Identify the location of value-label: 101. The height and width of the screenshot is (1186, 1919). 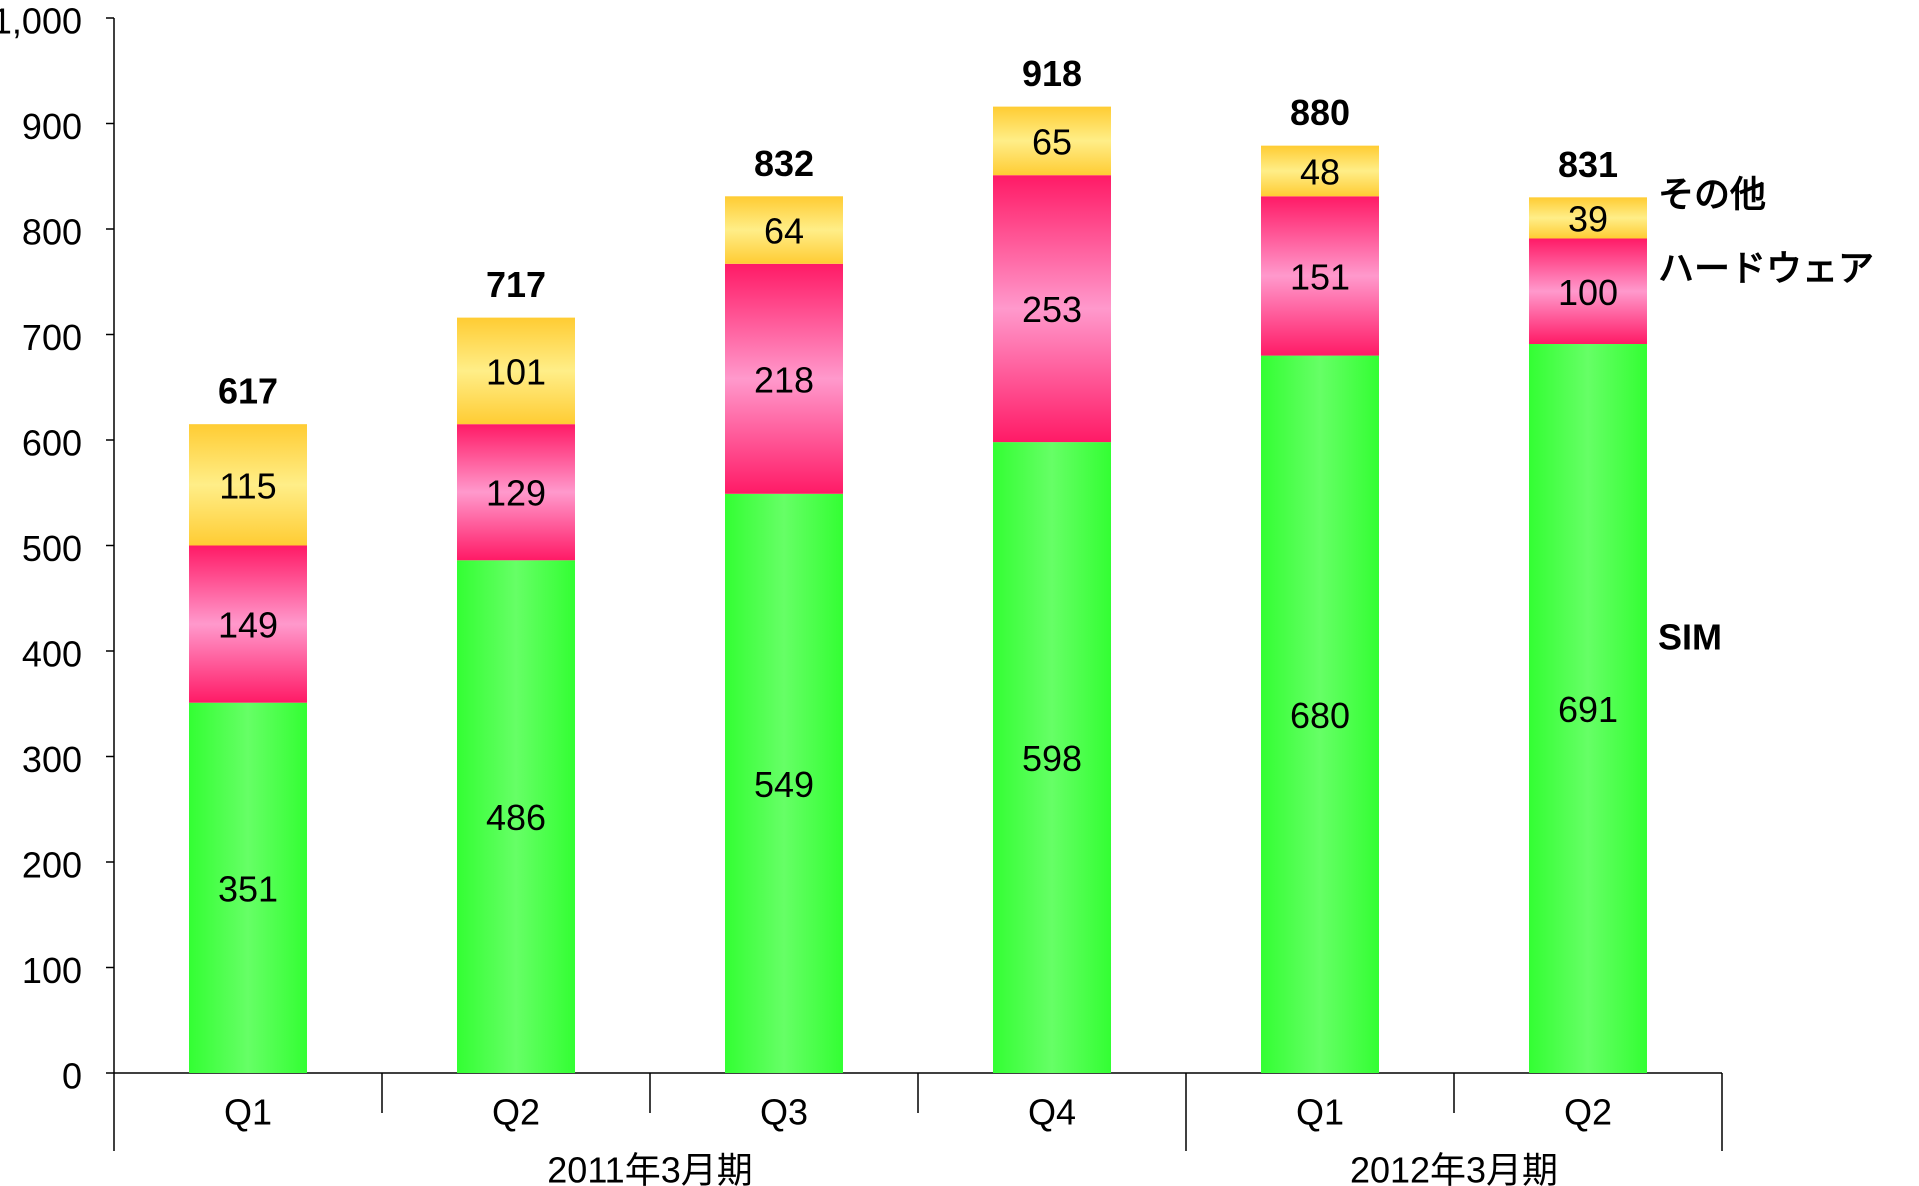
(516, 371).